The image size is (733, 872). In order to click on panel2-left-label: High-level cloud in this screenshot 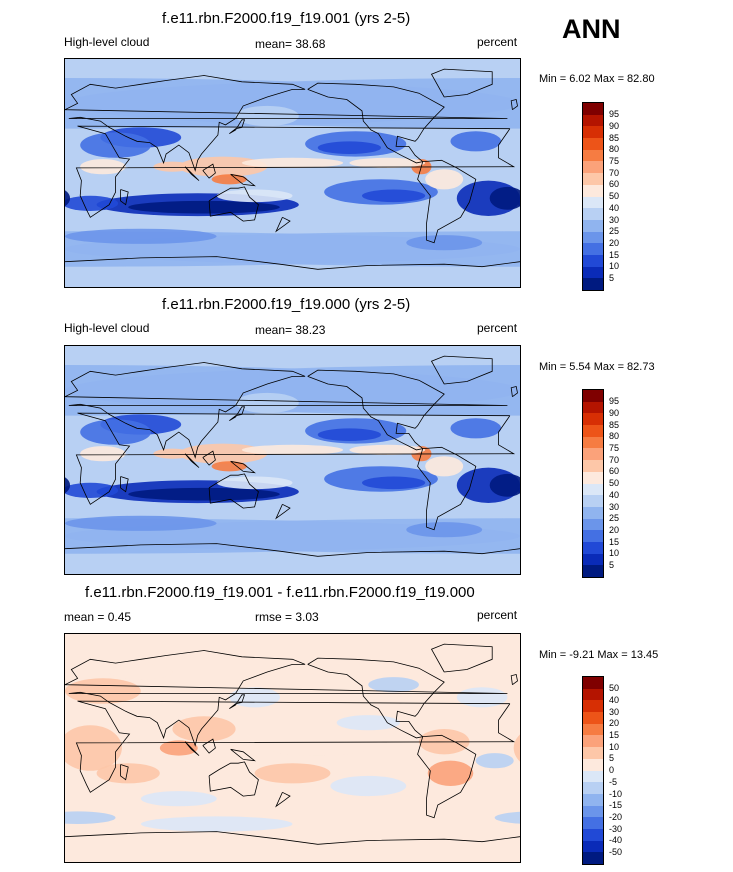, I will do `click(107, 328)`.